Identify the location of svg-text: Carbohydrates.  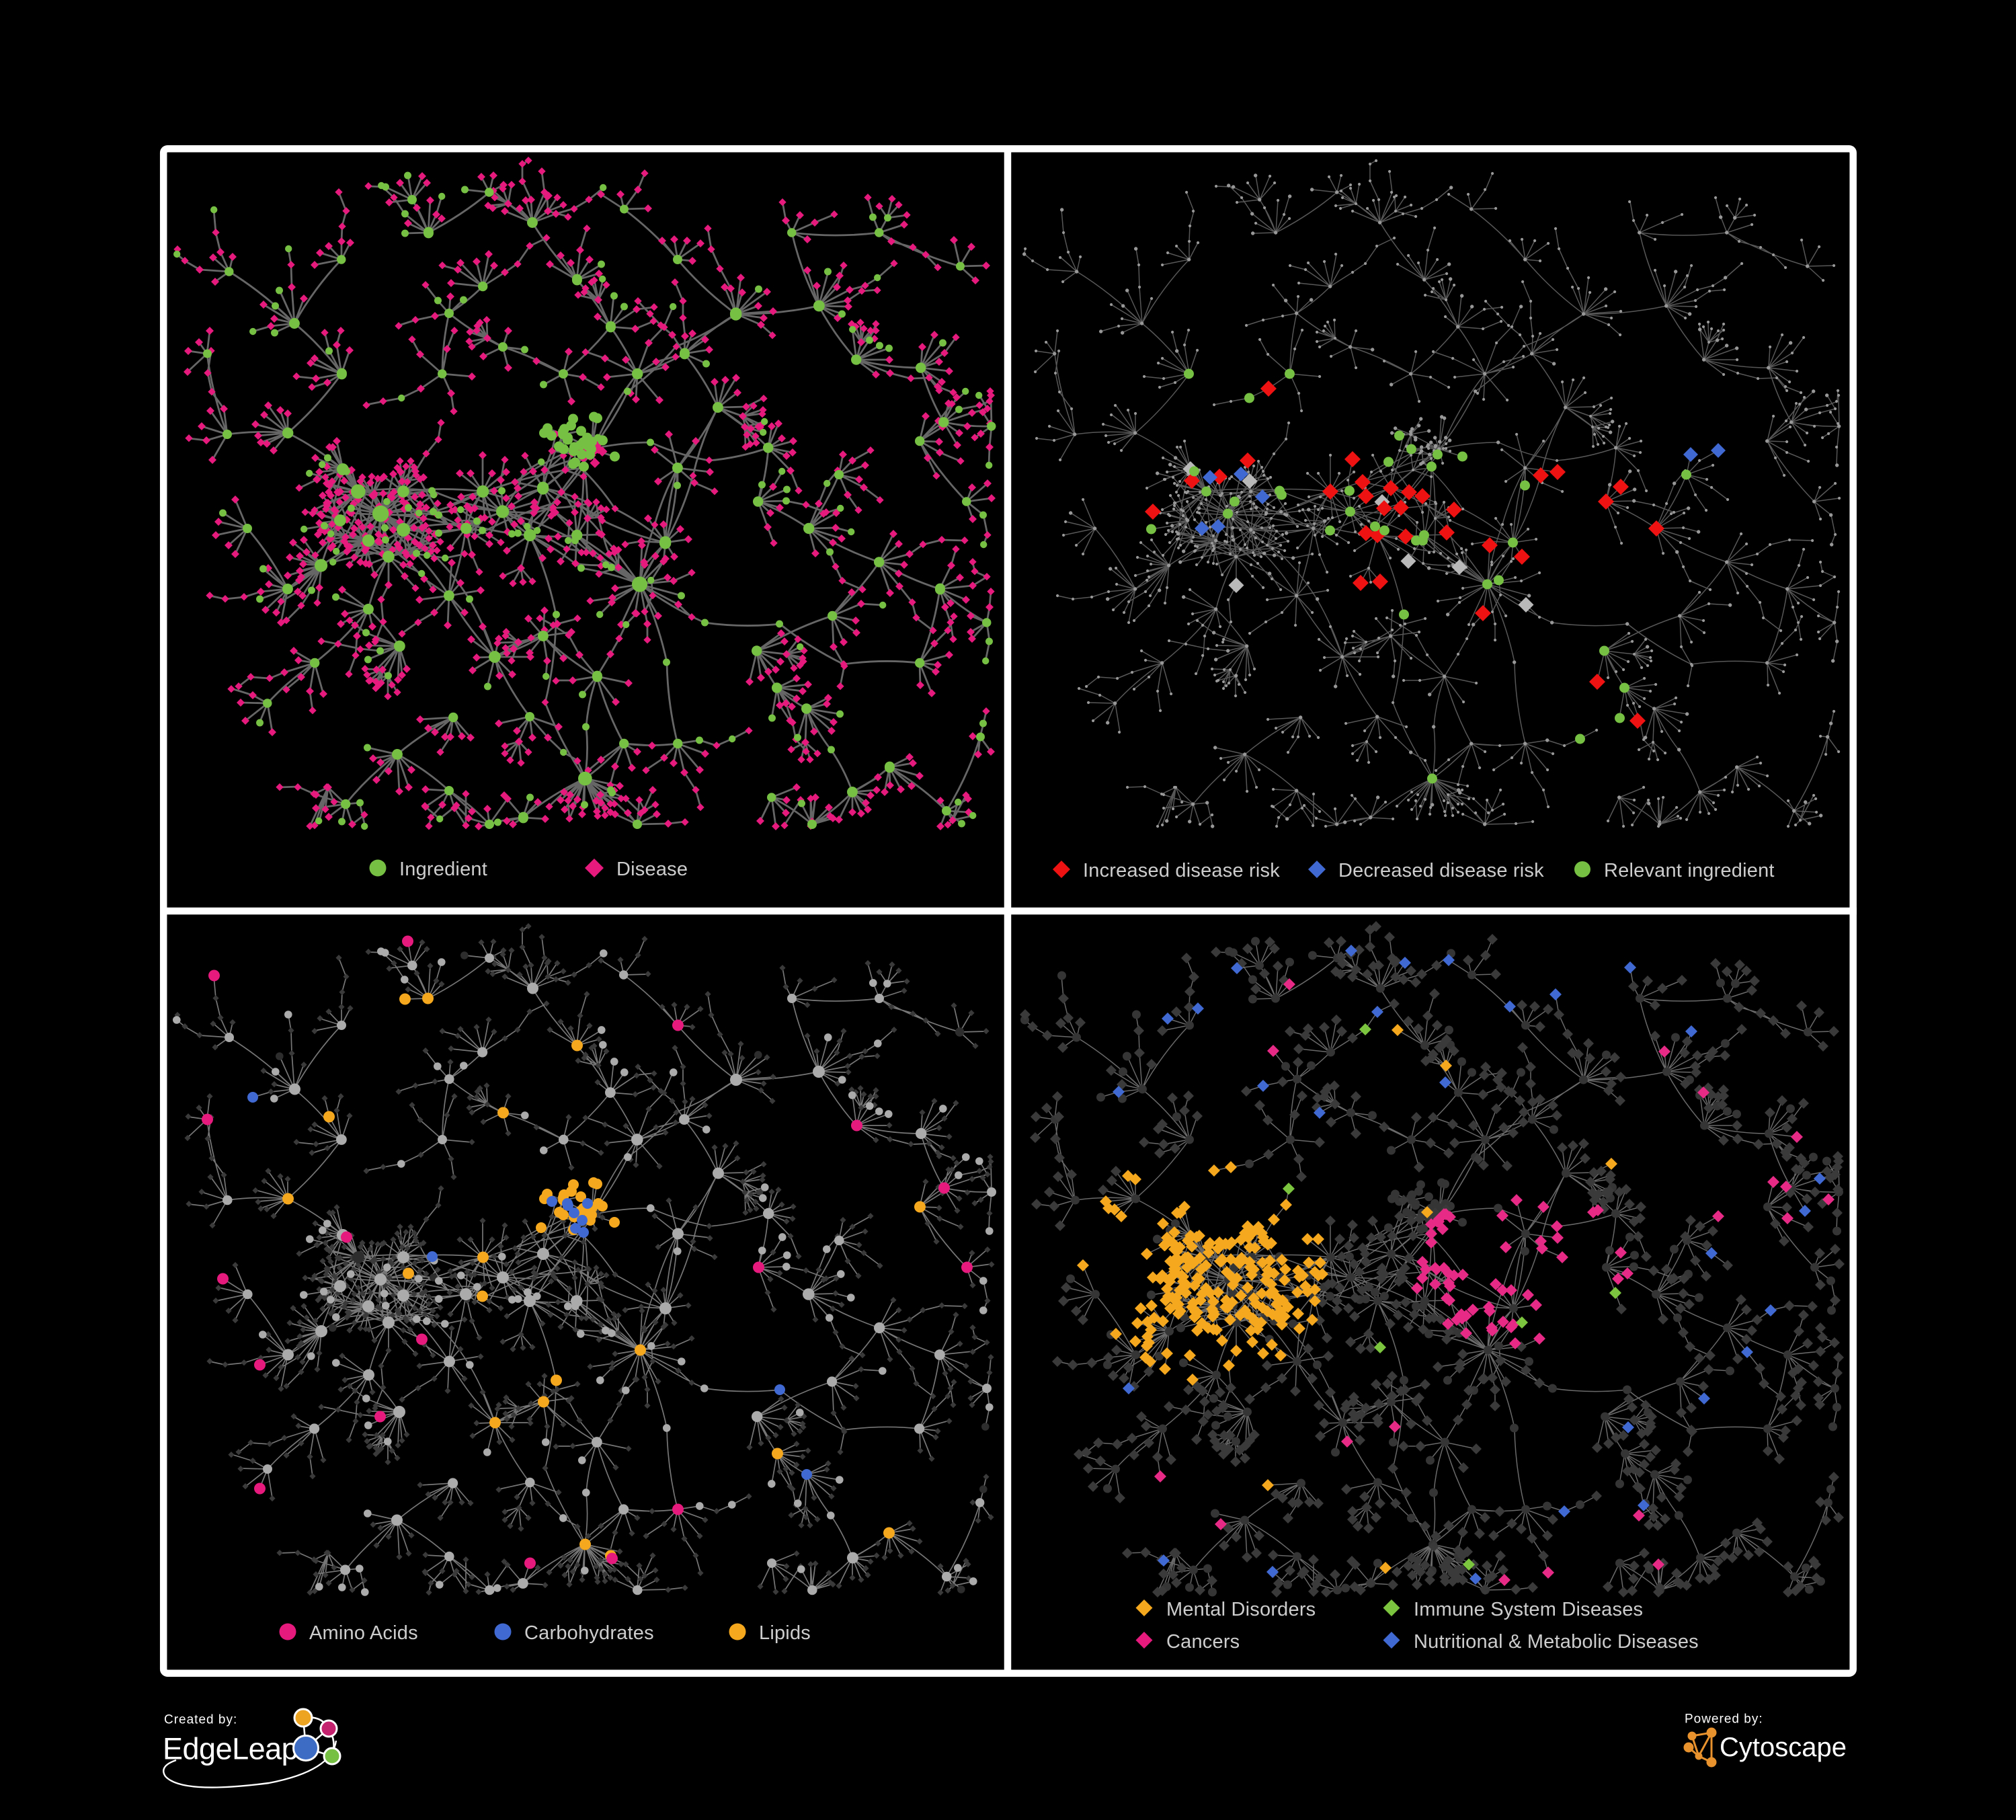
(589, 1633).